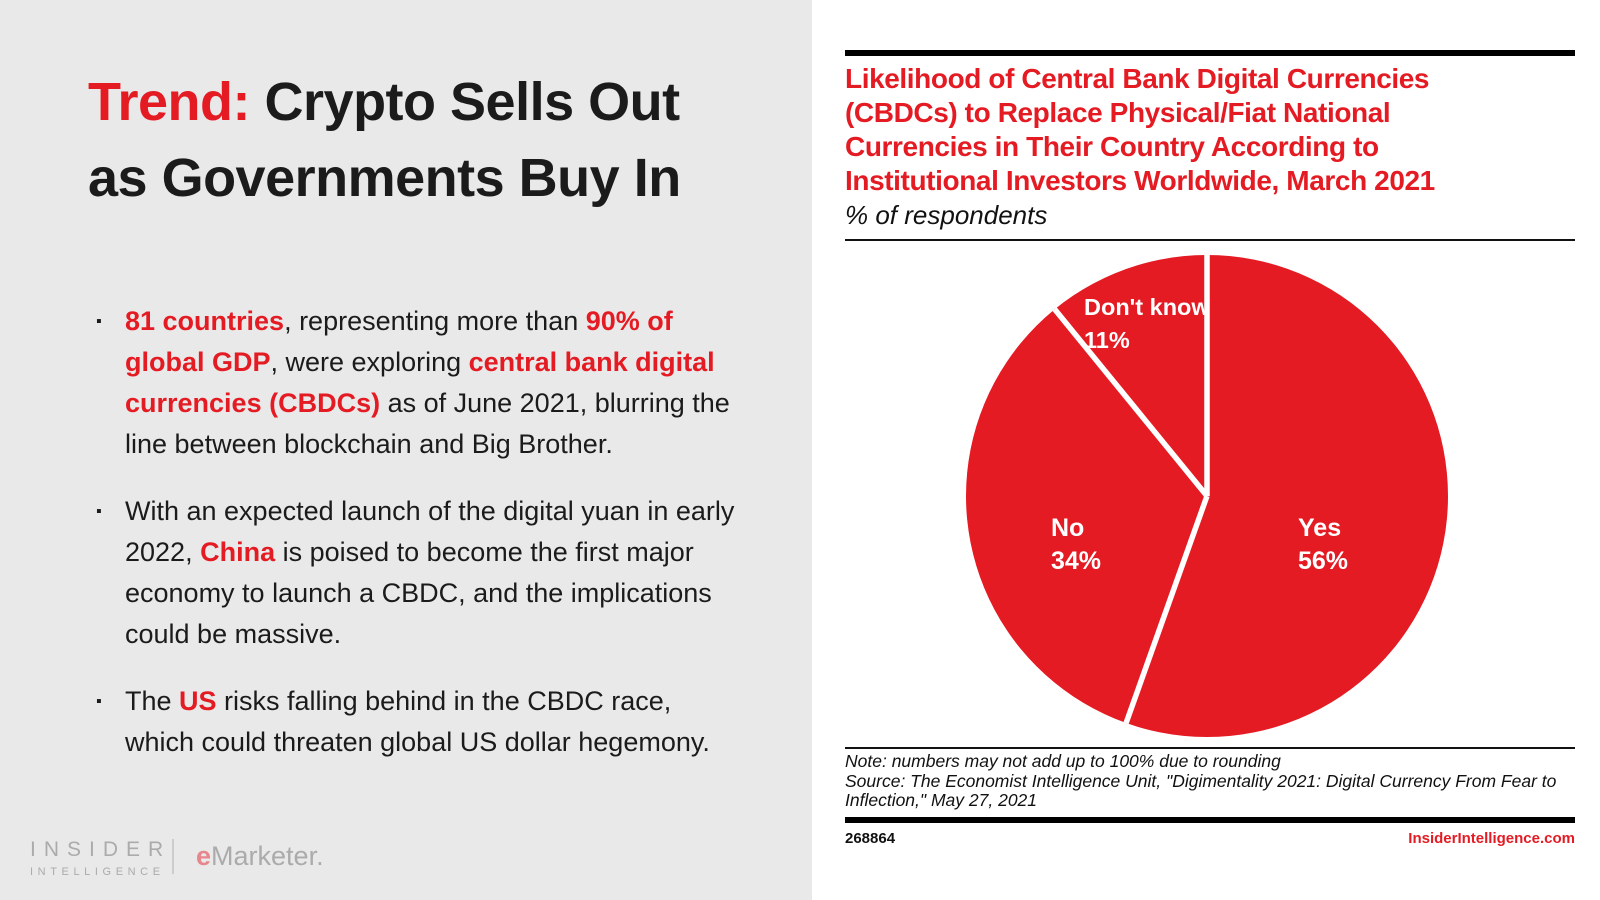  I want to click on chart-top-rule, so click(1210, 53).